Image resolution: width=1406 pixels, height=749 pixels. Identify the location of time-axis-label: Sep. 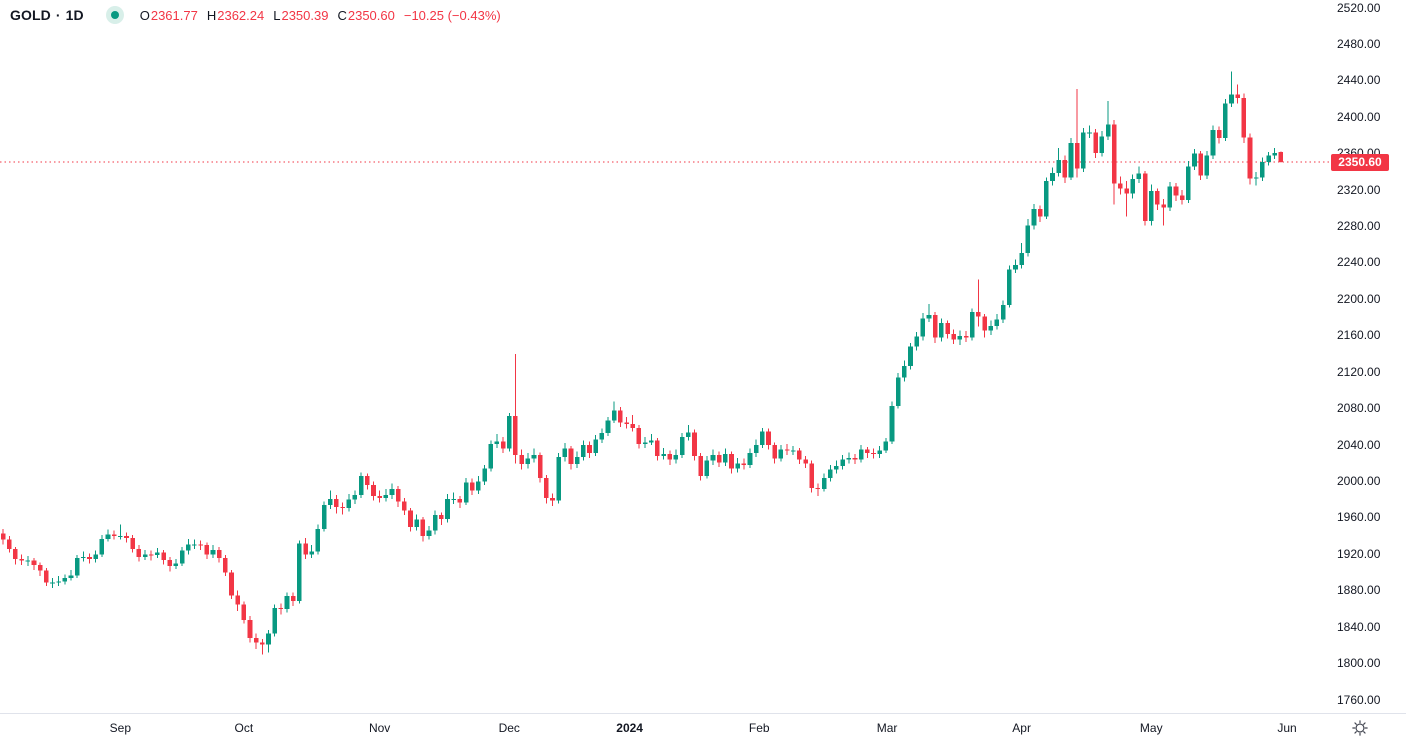
(120, 728).